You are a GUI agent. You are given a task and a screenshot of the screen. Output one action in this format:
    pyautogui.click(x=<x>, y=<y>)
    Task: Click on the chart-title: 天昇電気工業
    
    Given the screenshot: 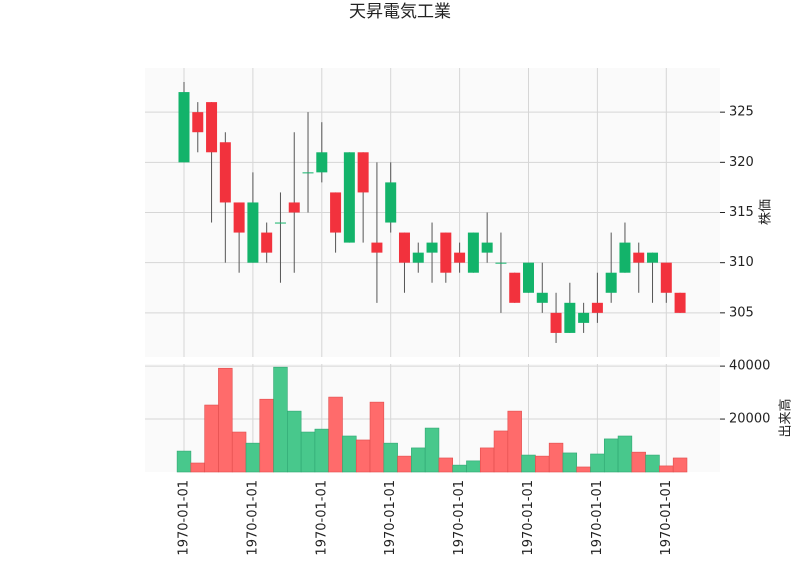 What is the action you would take?
    pyautogui.click(x=400, y=12)
    